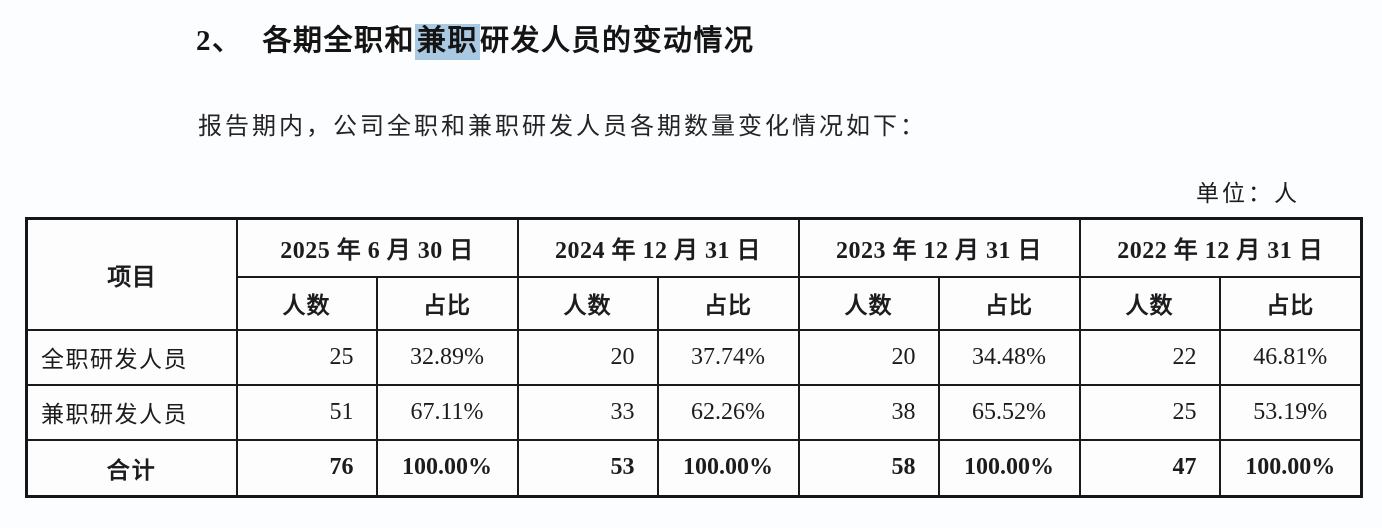 This screenshot has width=1382, height=528. I want to click on subheader-count-2024: 人数, so click(587, 303).